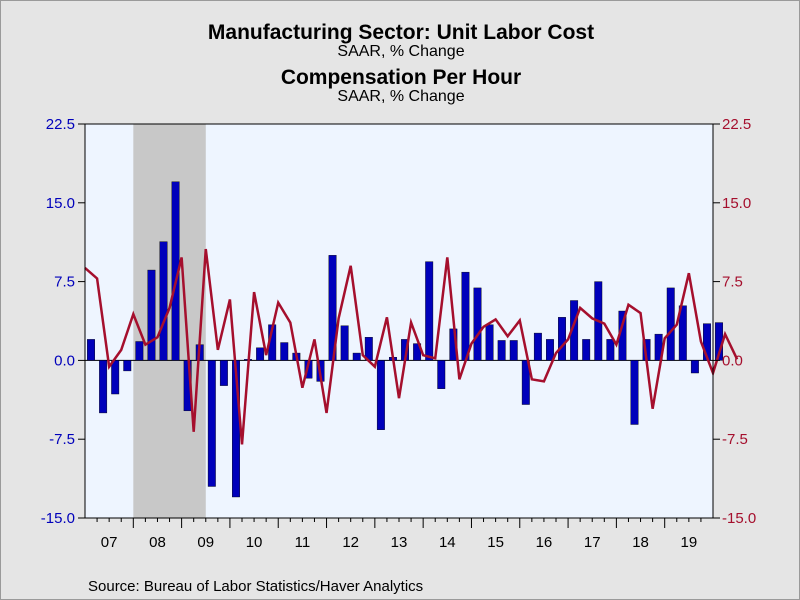  Describe the element at coordinates (732, 282) in the screenshot. I see `right-y-tick-label: 7.5` at that location.